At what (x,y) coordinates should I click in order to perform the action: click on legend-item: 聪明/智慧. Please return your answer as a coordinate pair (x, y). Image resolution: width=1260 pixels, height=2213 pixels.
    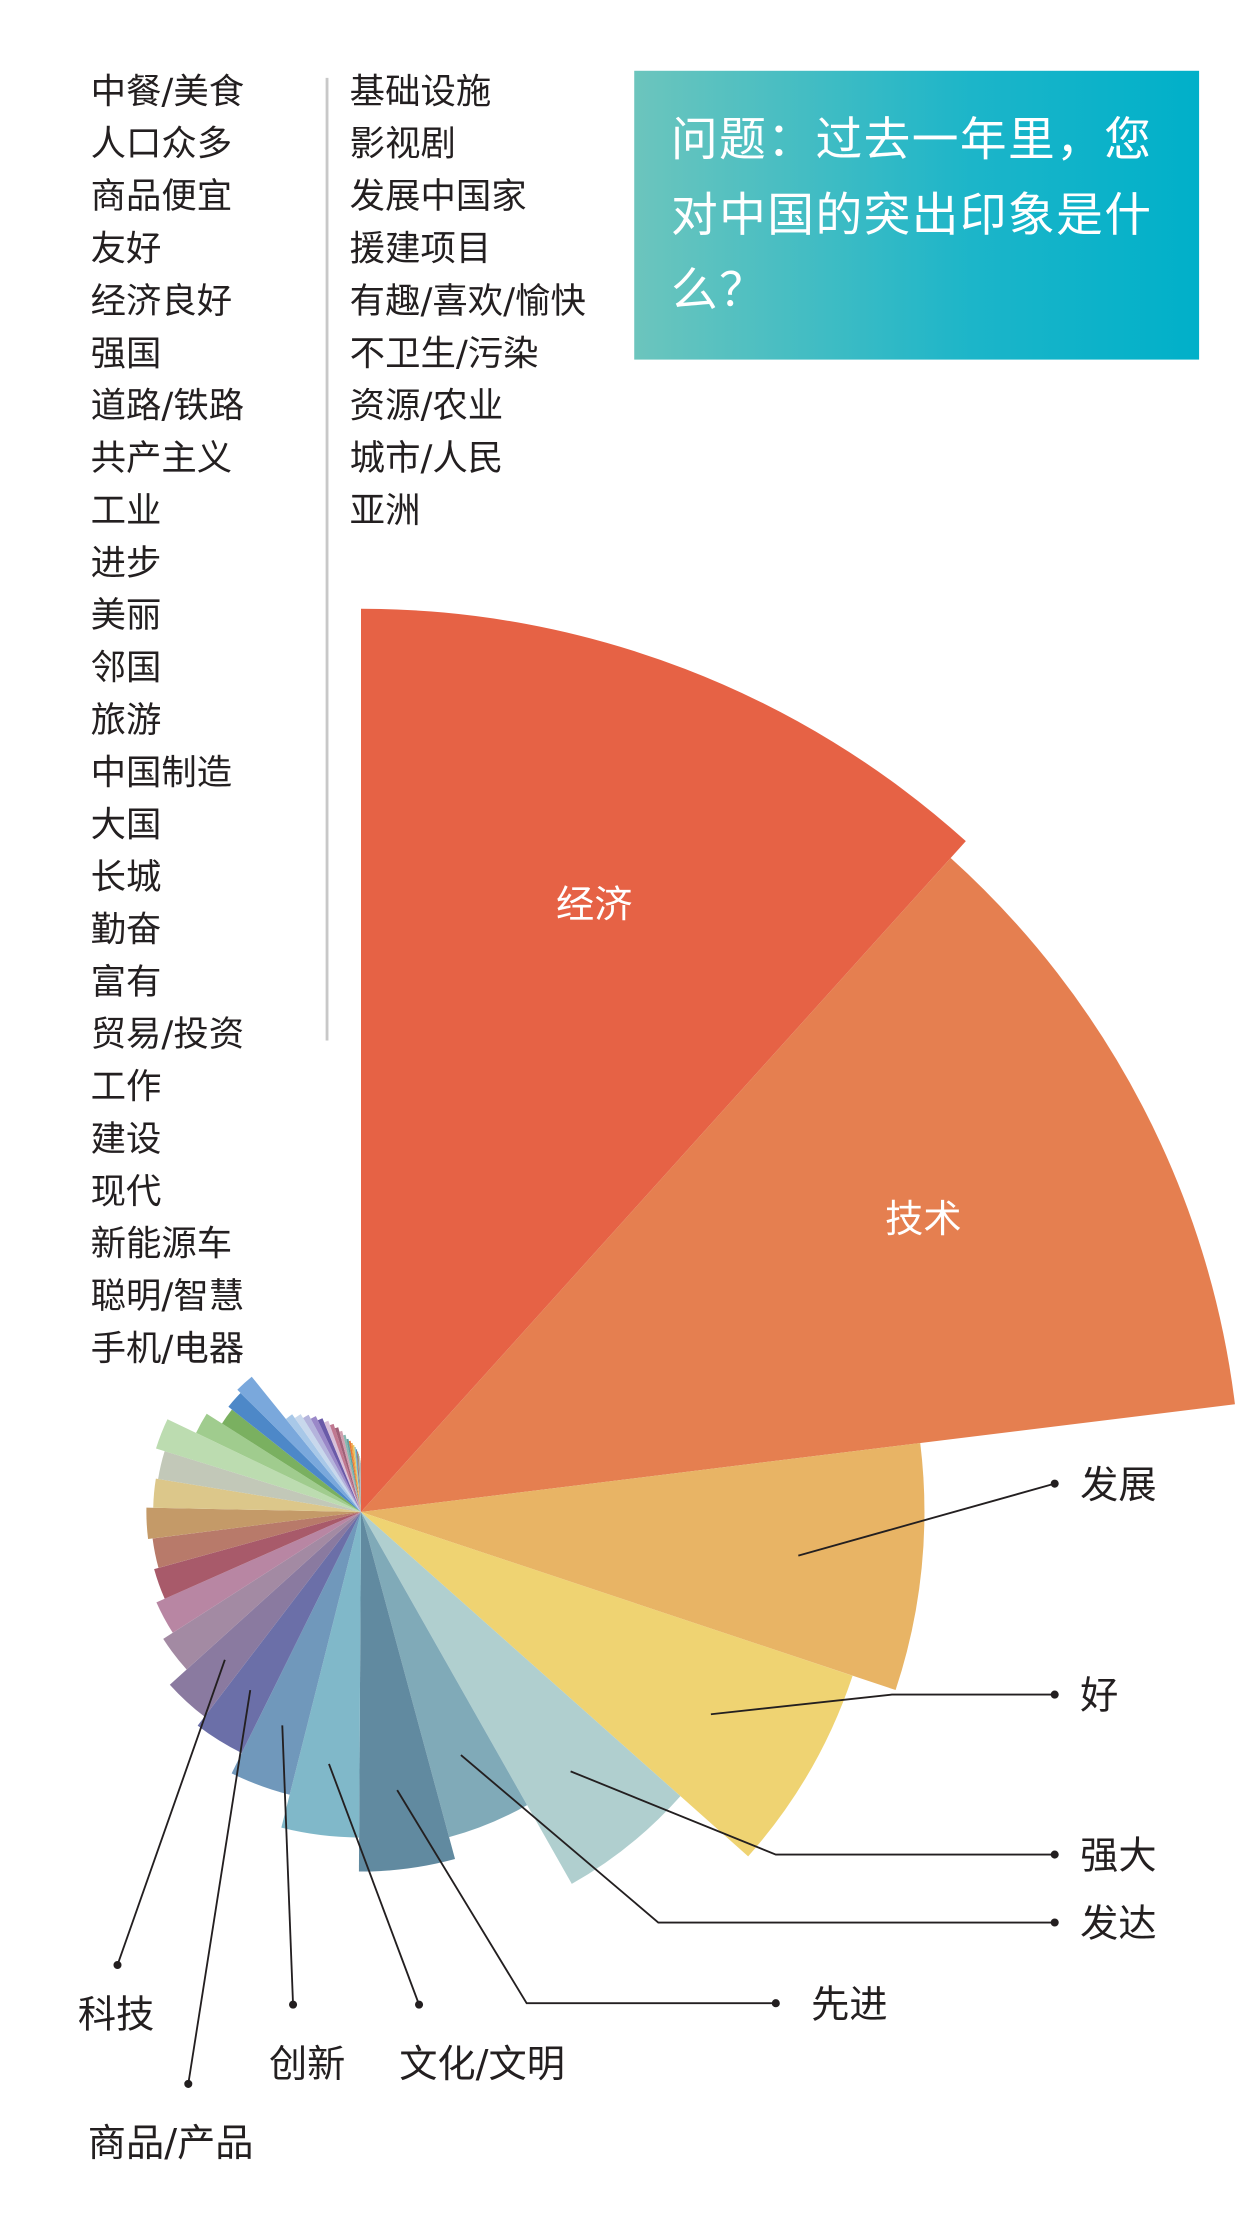
    Looking at the image, I should click on (167, 1296).